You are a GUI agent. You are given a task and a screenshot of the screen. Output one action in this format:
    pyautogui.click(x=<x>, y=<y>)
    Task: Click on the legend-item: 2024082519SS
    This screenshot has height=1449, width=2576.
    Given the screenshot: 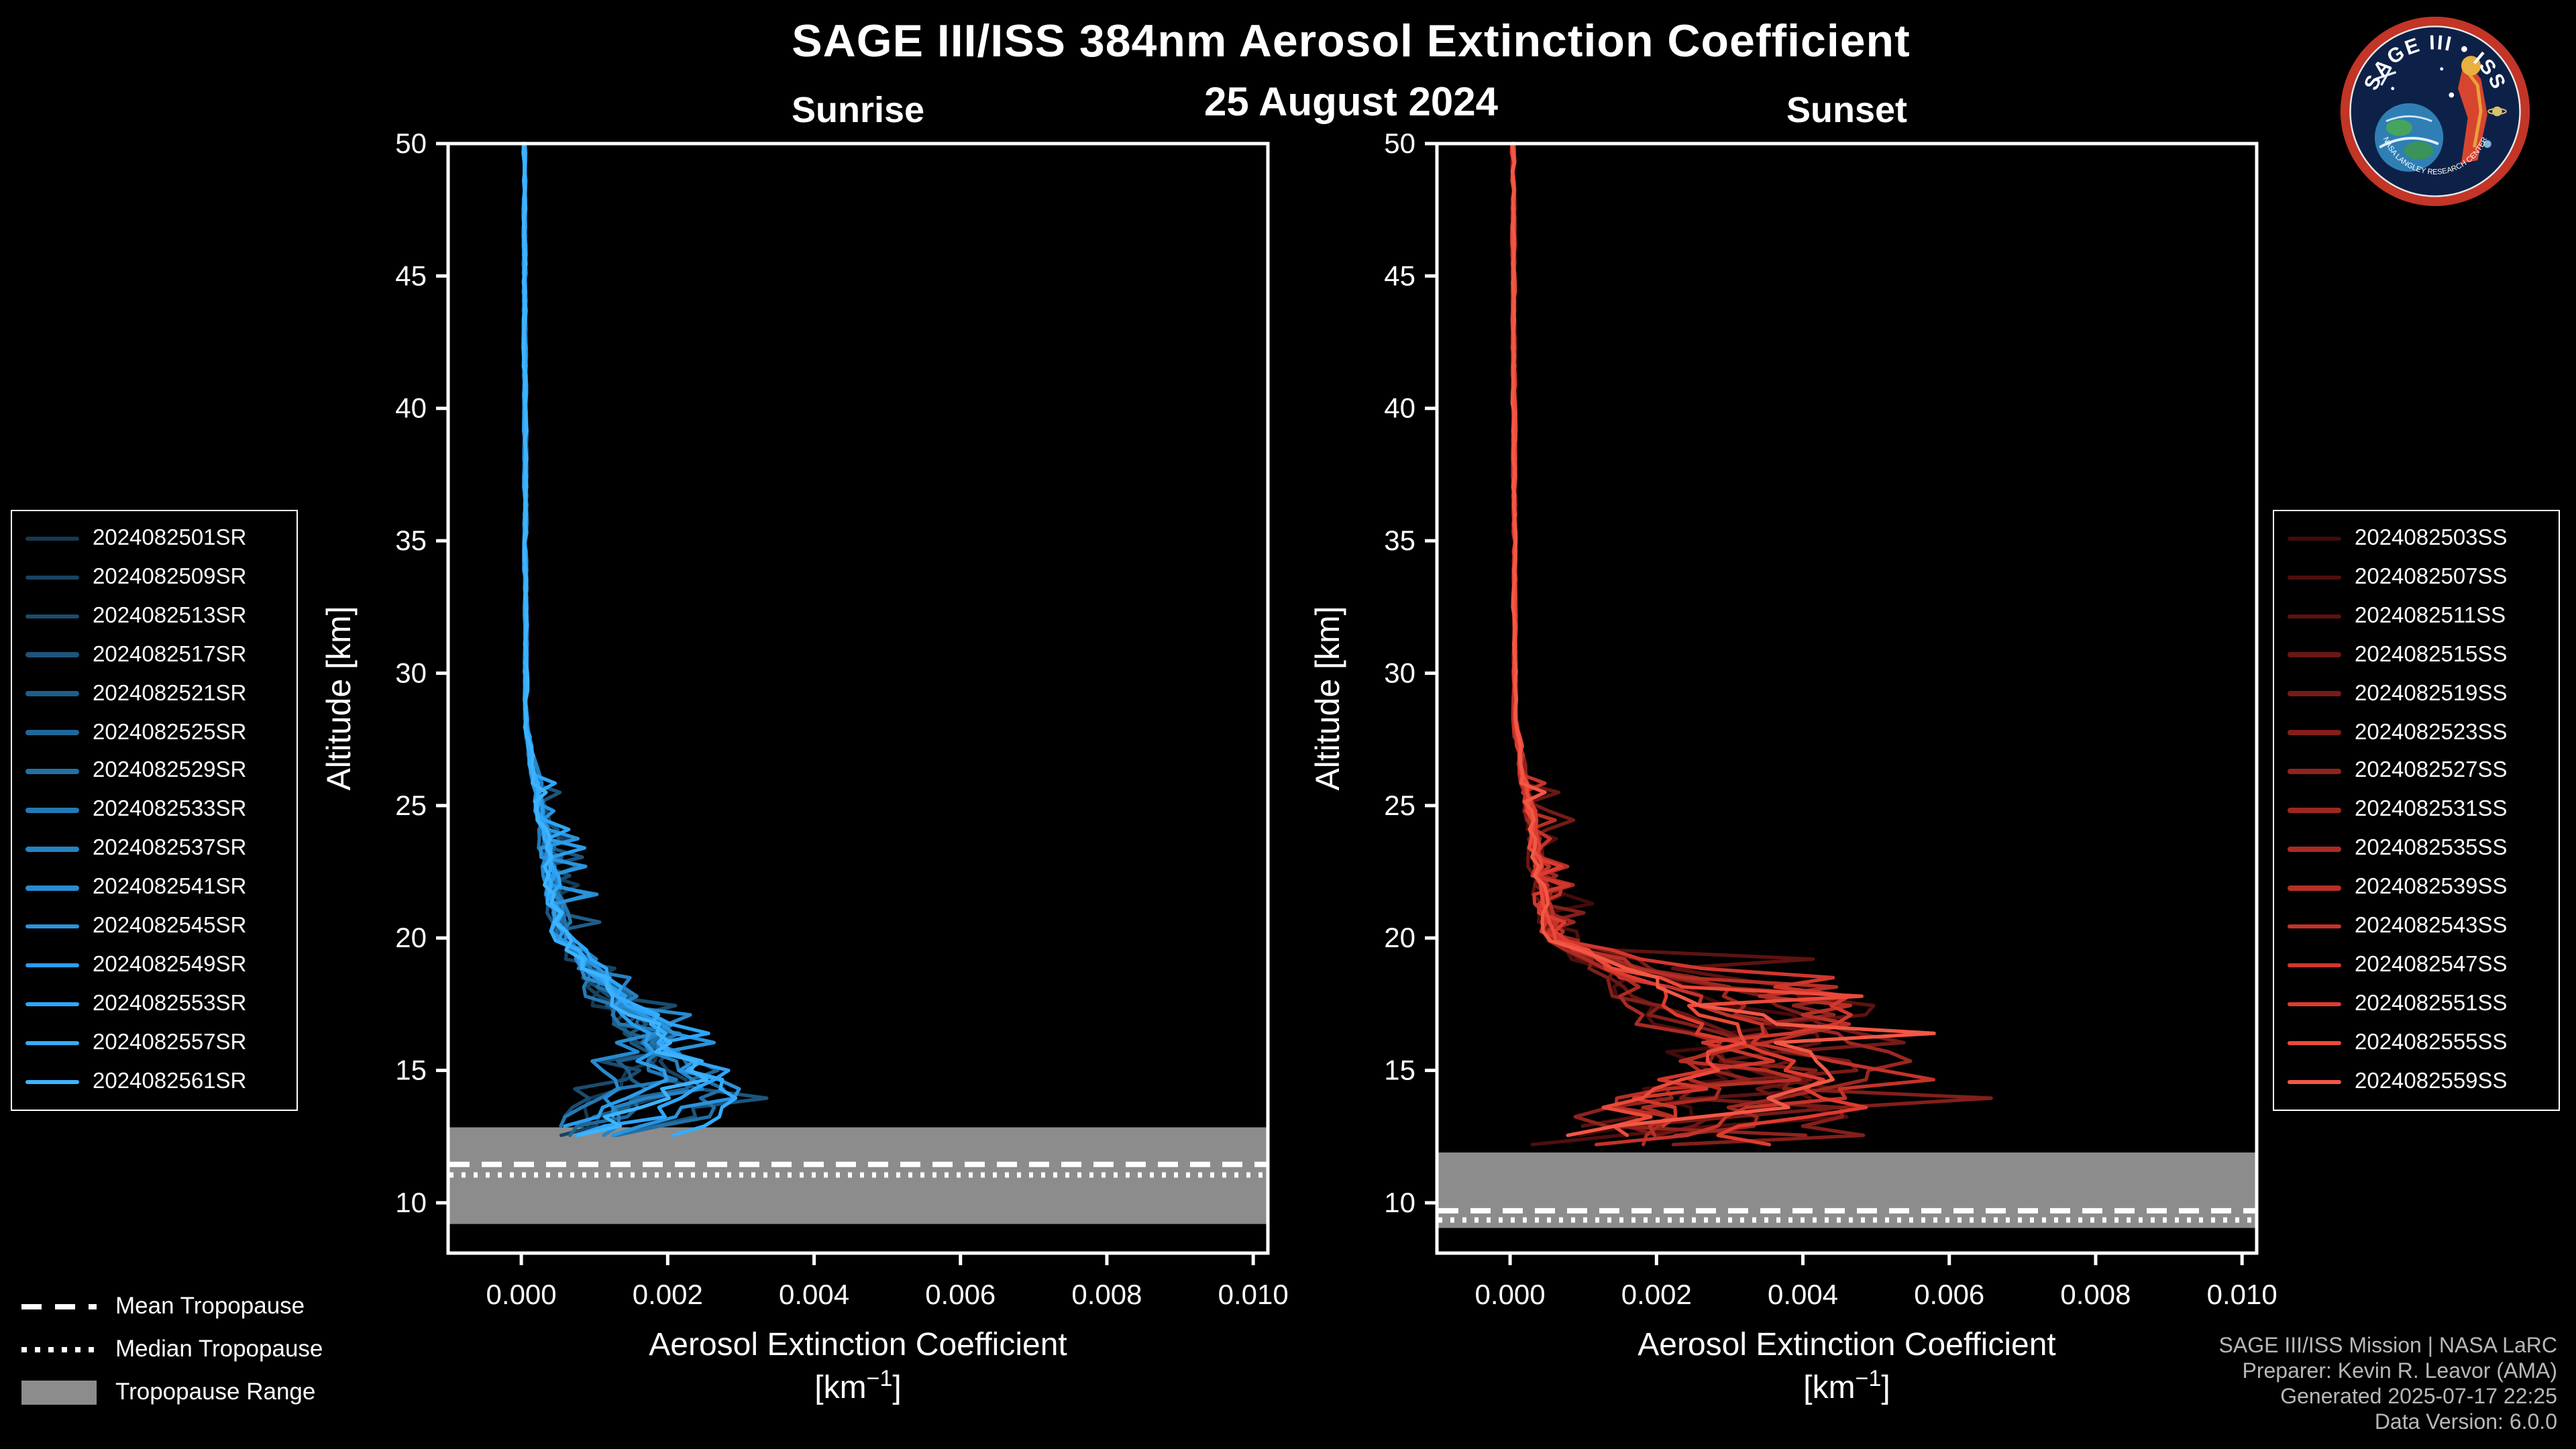 What is the action you would take?
    pyautogui.click(x=2416, y=693)
    